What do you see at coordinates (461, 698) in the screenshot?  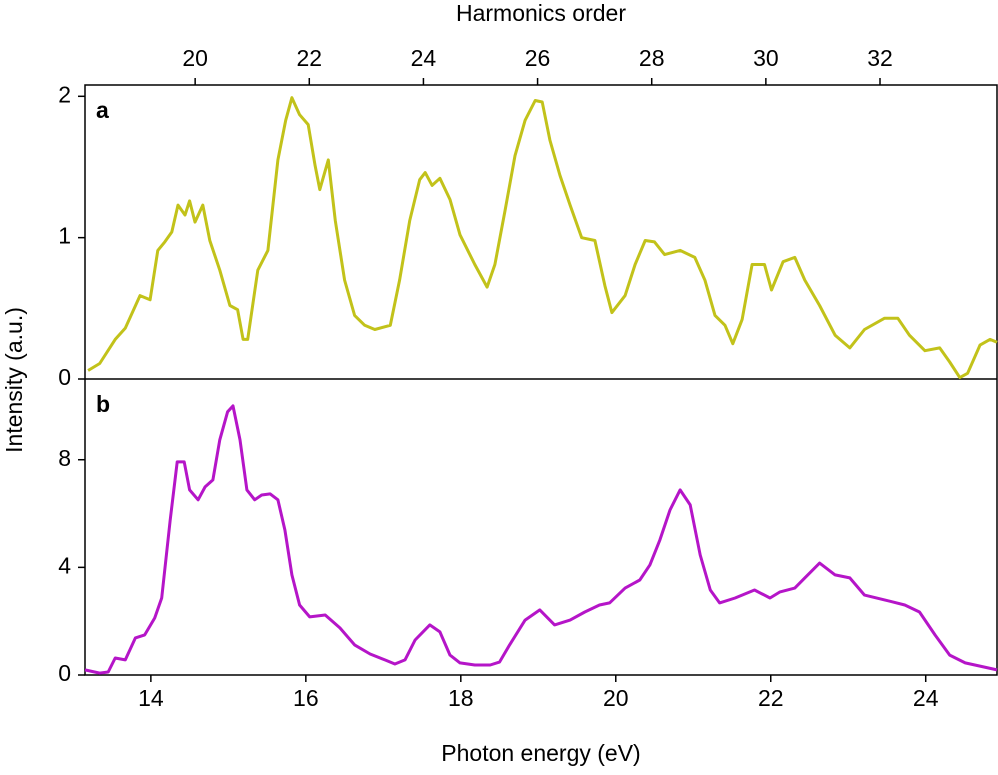 I see `x-tick-label: 18` at bounding box center [461, 698].